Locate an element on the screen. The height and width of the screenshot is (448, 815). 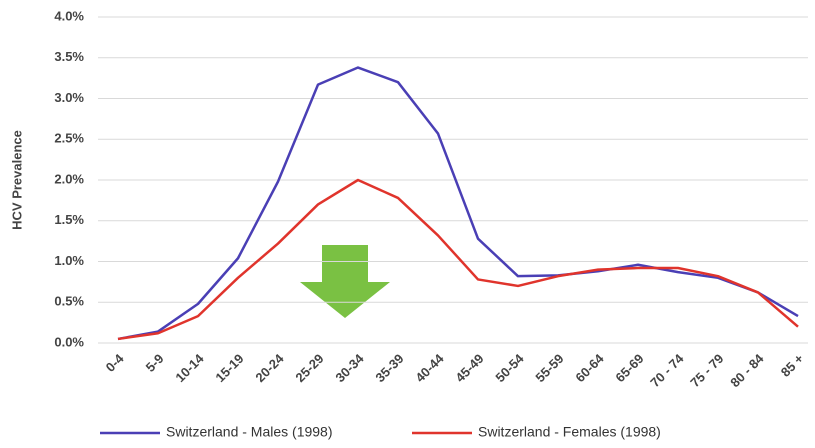
y-tick-label: 3.5% is located at coordinates (69, 56).